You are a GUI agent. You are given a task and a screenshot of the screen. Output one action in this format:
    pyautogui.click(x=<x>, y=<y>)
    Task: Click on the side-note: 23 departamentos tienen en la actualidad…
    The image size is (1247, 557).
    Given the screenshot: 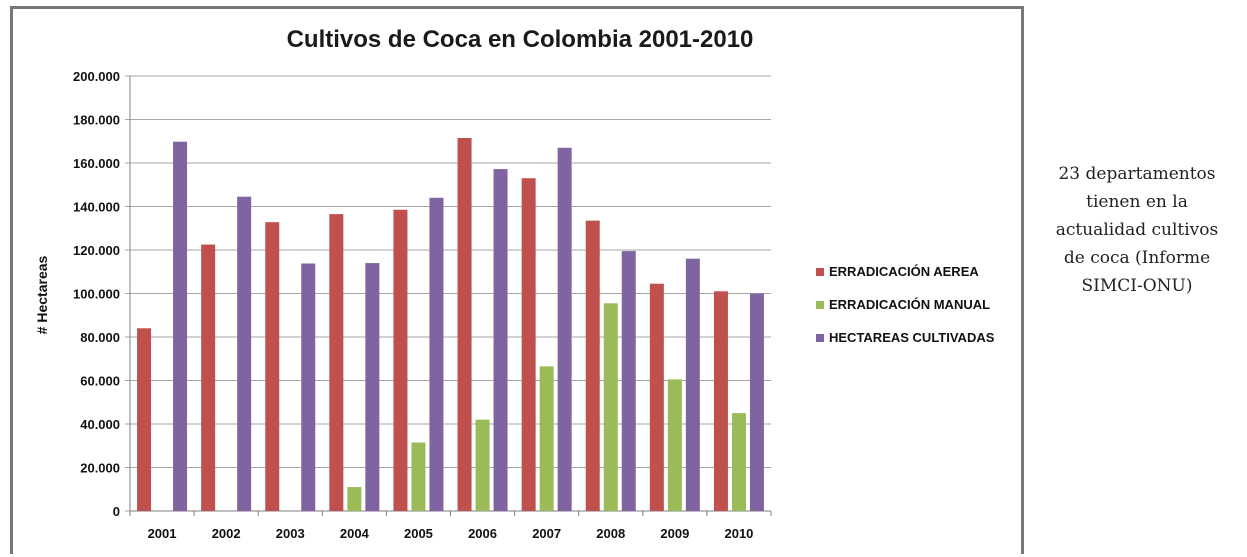 What is the action you would take?
    pyautogui.click(x=1137, y=230)
    